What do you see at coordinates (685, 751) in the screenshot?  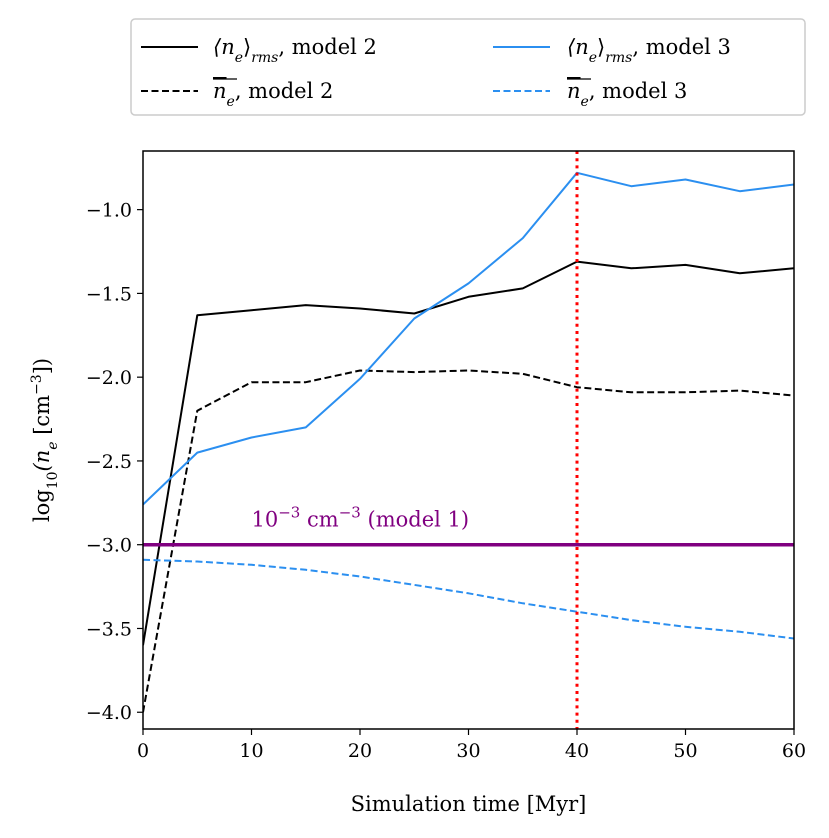 I see `x-tick-label: 50` at bounding box center [685, 751].